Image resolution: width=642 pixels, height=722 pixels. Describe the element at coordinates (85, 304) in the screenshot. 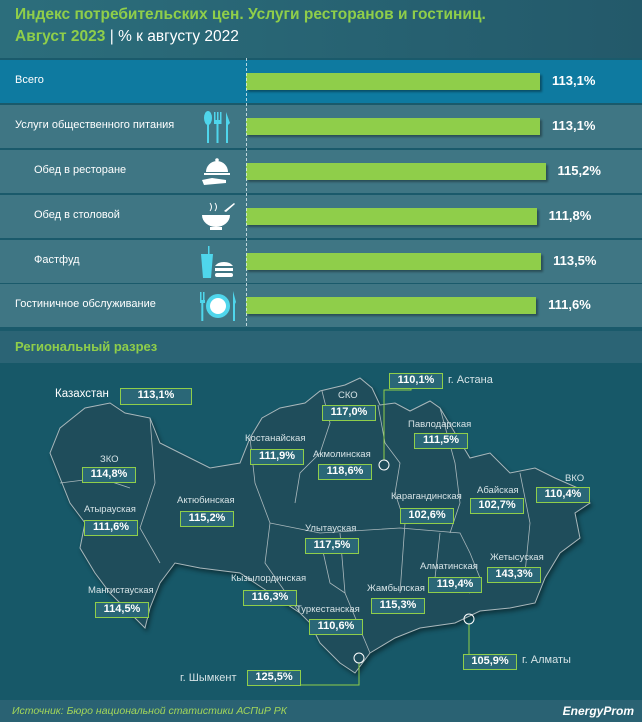

I see `bar-category-label: Гостиничное обслуживание` at that location.